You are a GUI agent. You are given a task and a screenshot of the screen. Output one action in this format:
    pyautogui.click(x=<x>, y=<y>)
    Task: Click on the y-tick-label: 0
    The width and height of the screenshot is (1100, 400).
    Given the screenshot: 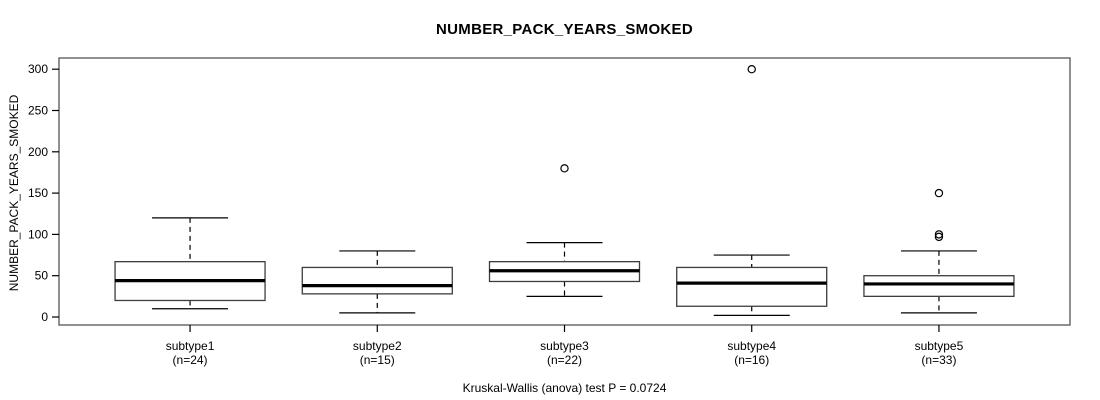 What is the action you would take?
    pyautogui.click(x=44, y=317)
    